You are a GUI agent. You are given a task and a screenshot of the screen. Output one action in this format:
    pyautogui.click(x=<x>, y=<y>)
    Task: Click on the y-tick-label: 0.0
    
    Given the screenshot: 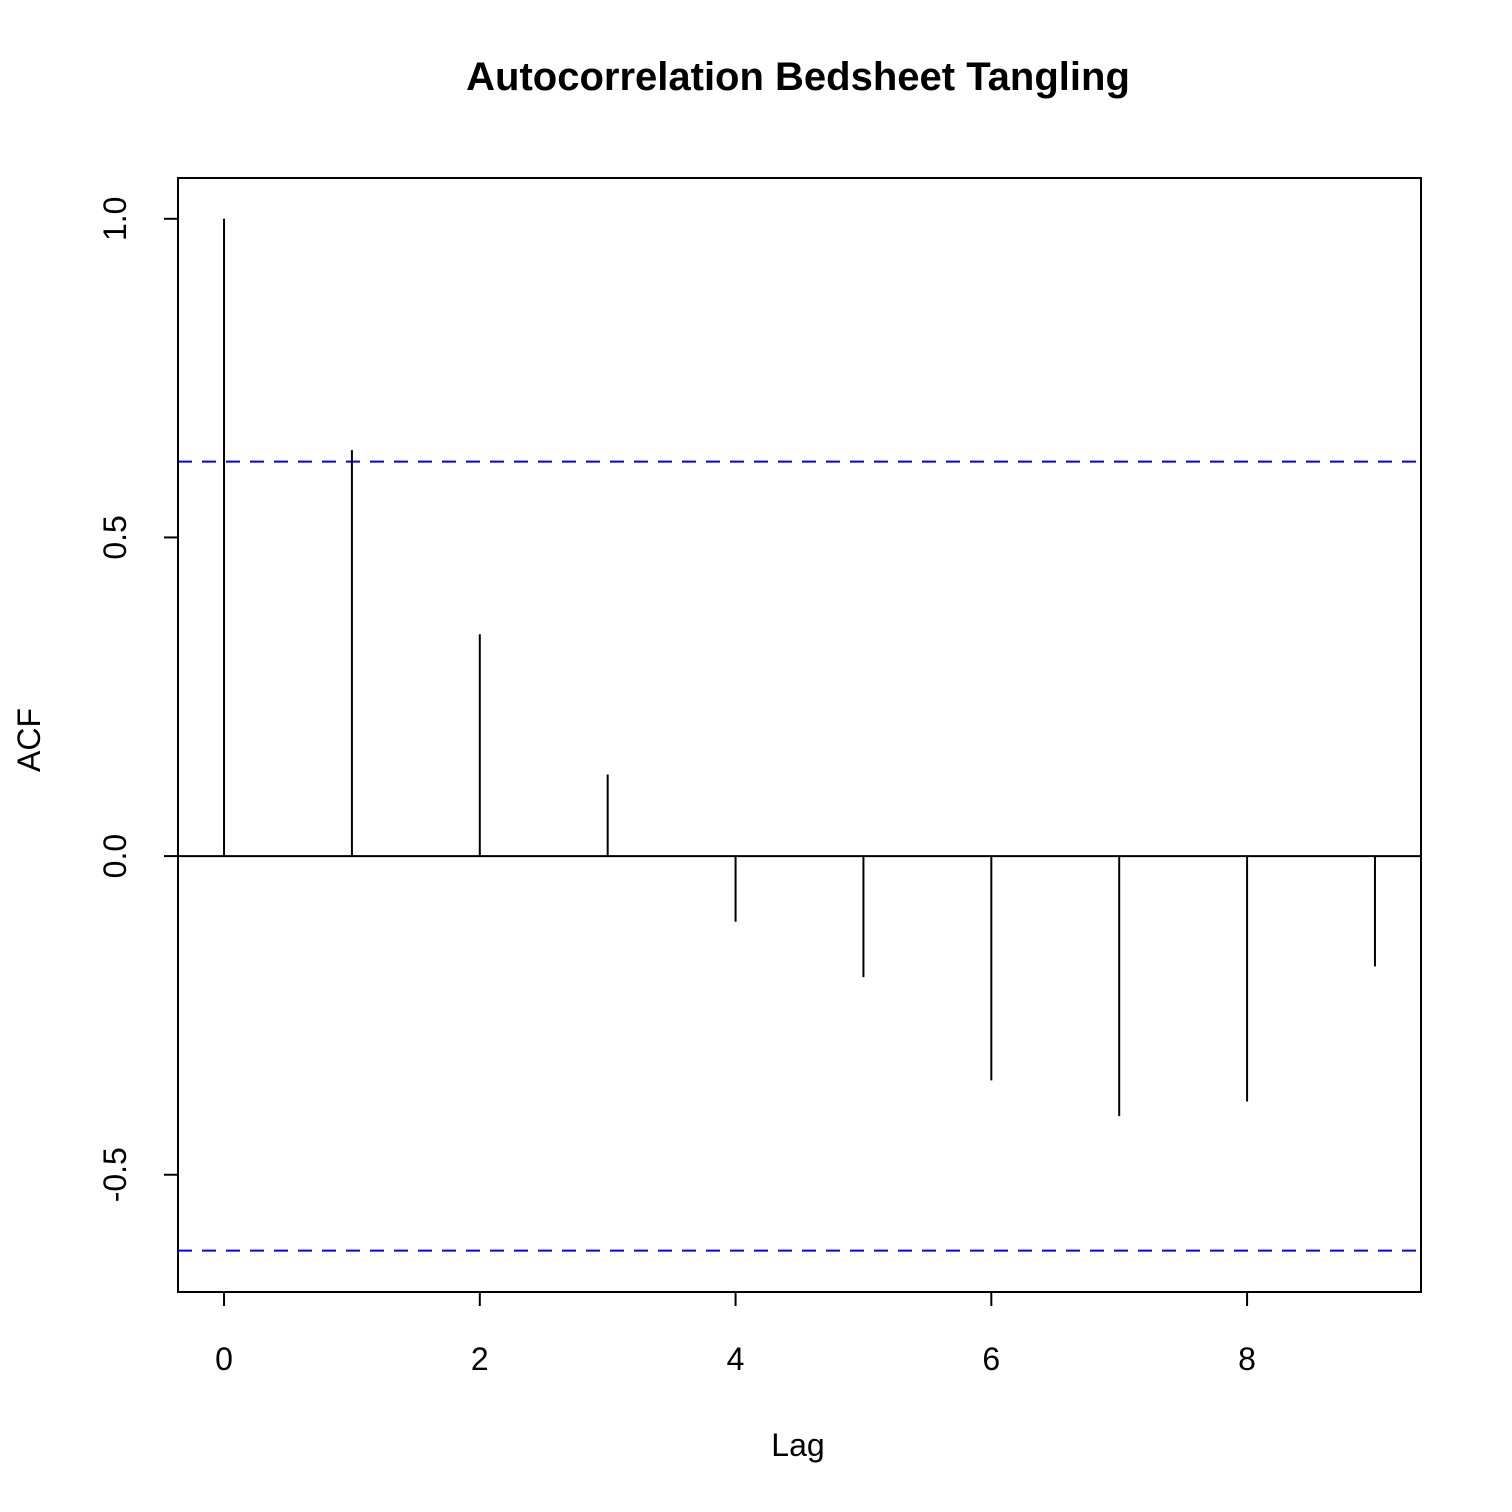 What is the action you would take?
    pyautogui.click(x=115, y=856)
    